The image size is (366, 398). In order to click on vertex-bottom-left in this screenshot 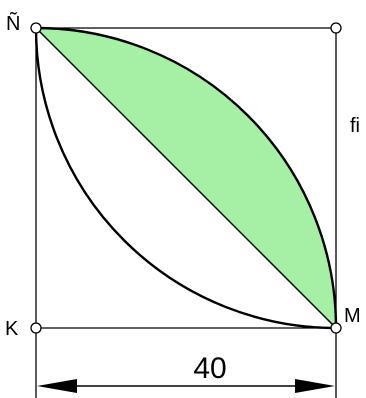, I will do `click(36, 328)`.